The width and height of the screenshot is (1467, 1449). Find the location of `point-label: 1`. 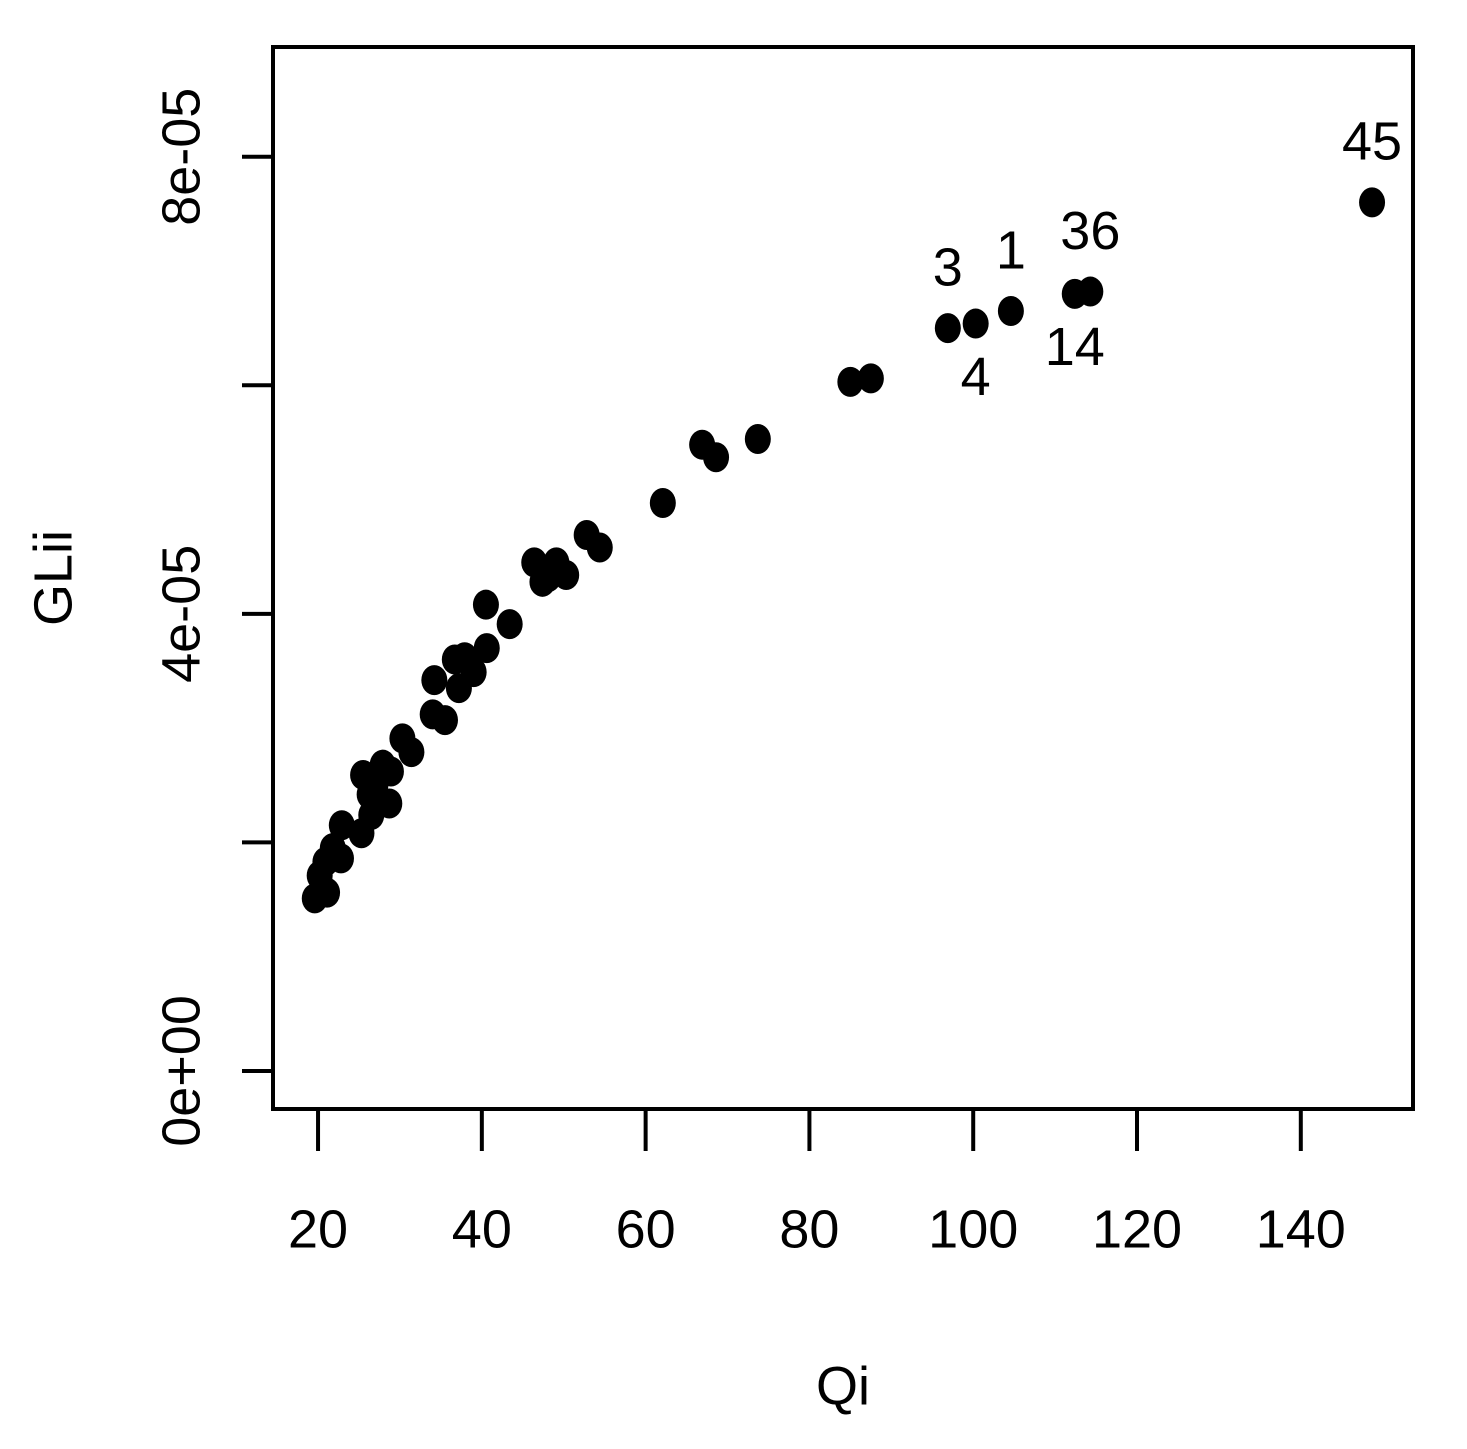

point-label: 1 is located at coordinates (1011, 250).